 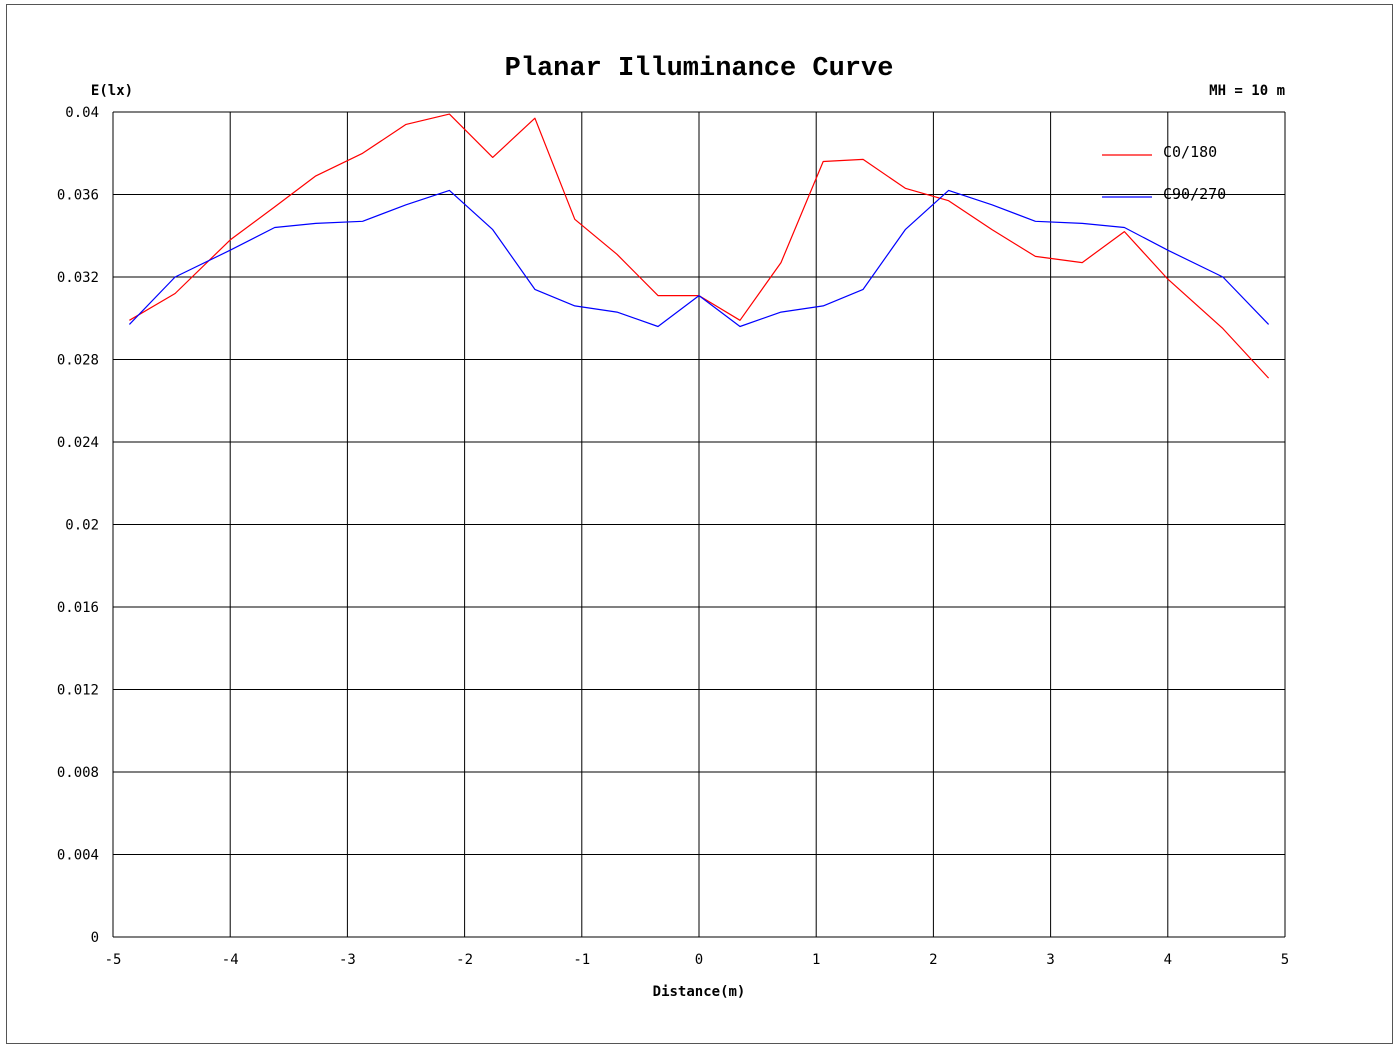 I want to click on mounting-height-annotation: MH = 10 m, so click(x=1247, y=91).